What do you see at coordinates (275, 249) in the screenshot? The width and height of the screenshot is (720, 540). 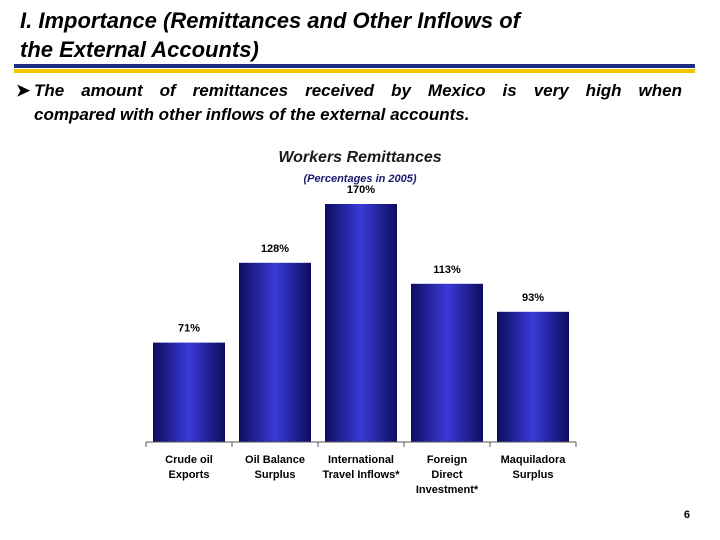 I see `bar-data-label: 128%` at bounding box center [275, 249].